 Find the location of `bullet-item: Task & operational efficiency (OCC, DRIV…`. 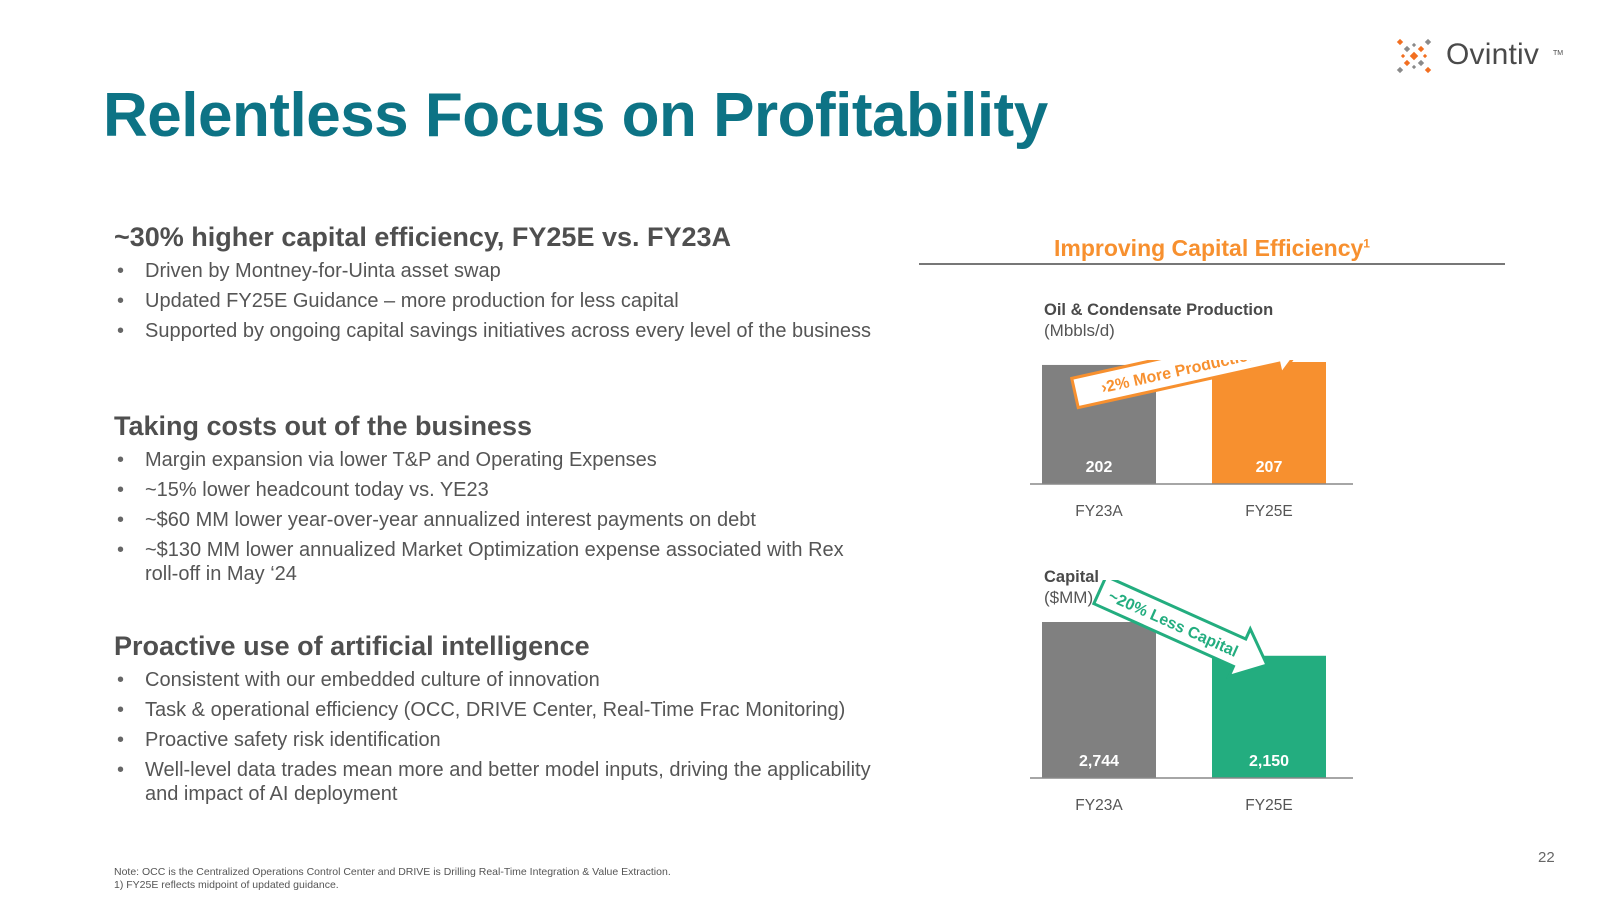

bullet-item: Task & operational efficiency (OCC, DRIV… is located at coordinates (494, 710).